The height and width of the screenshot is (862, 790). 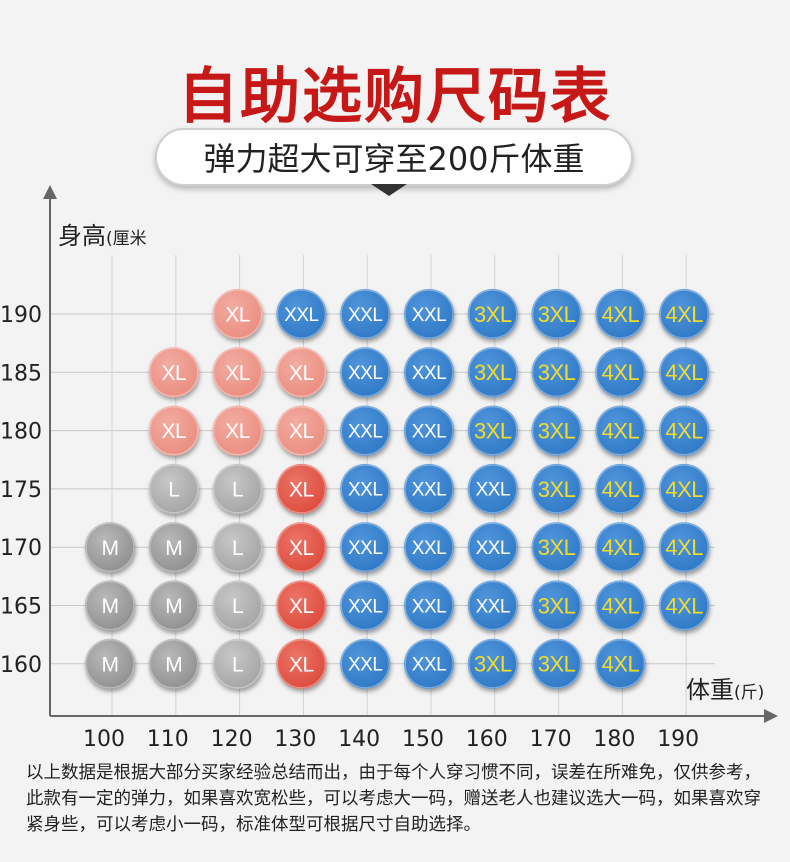 What do you see at coordinates (614, 739) in the screenshot?
I see `x-tick-label: 180` at bounding box center [614, 739].